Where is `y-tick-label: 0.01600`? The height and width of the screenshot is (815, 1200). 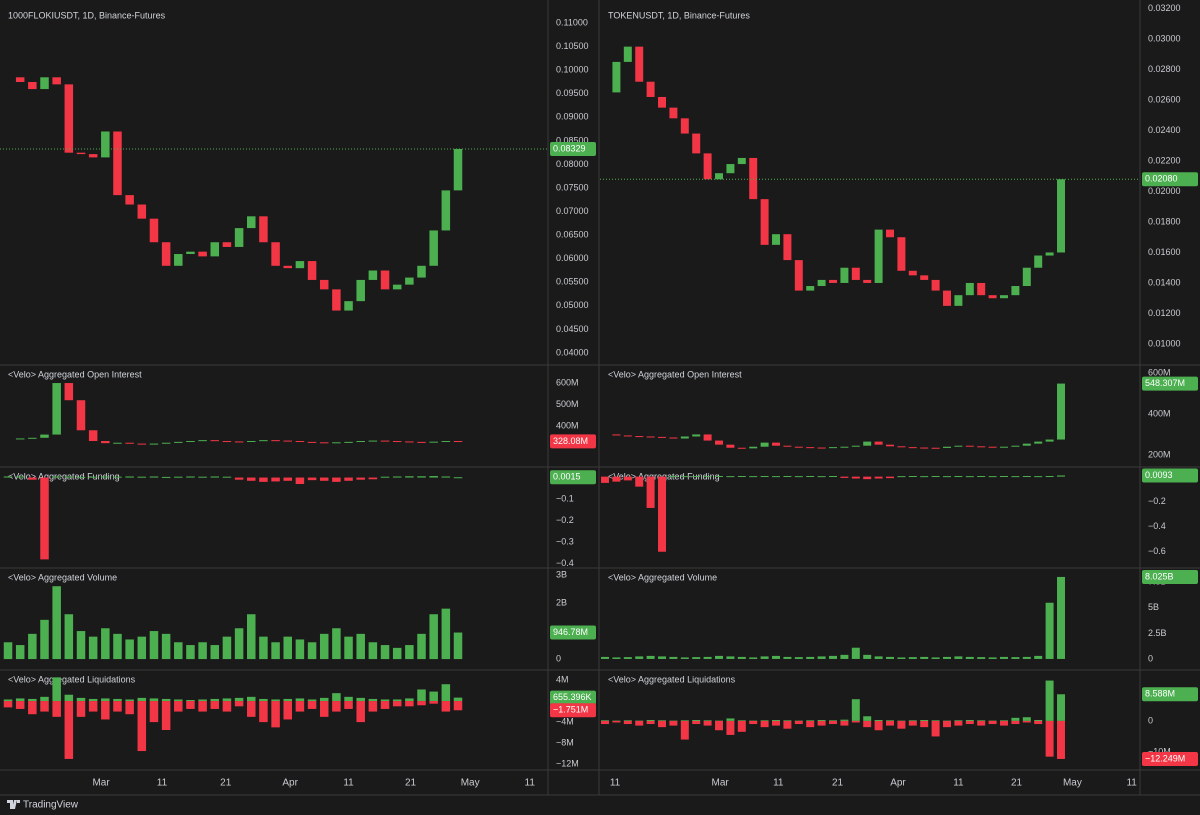 y-tick-label: 0.01600 is located at coordinates (1164, 252).